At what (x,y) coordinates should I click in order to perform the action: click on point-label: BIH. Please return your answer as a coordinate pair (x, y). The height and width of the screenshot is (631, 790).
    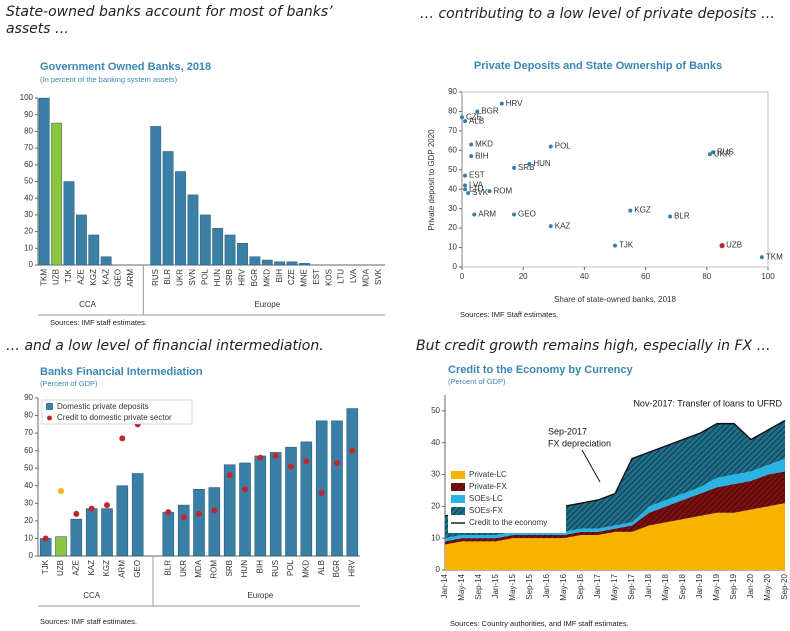
    Looking at the image, I should click on (482, 155).